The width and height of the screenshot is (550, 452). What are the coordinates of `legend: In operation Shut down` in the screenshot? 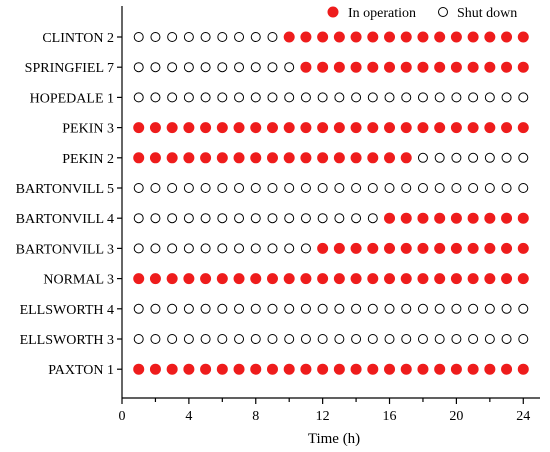 It's located at (422, 13).